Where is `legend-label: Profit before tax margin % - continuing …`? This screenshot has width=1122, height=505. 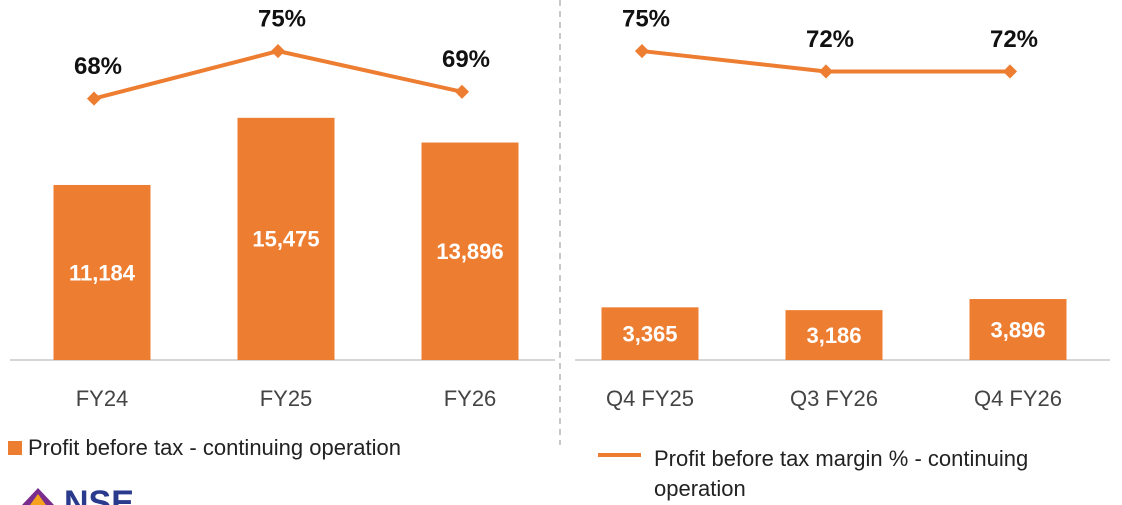
legend-label: Profit before tax margin % - continuing … is located at coordinates (841, 473).